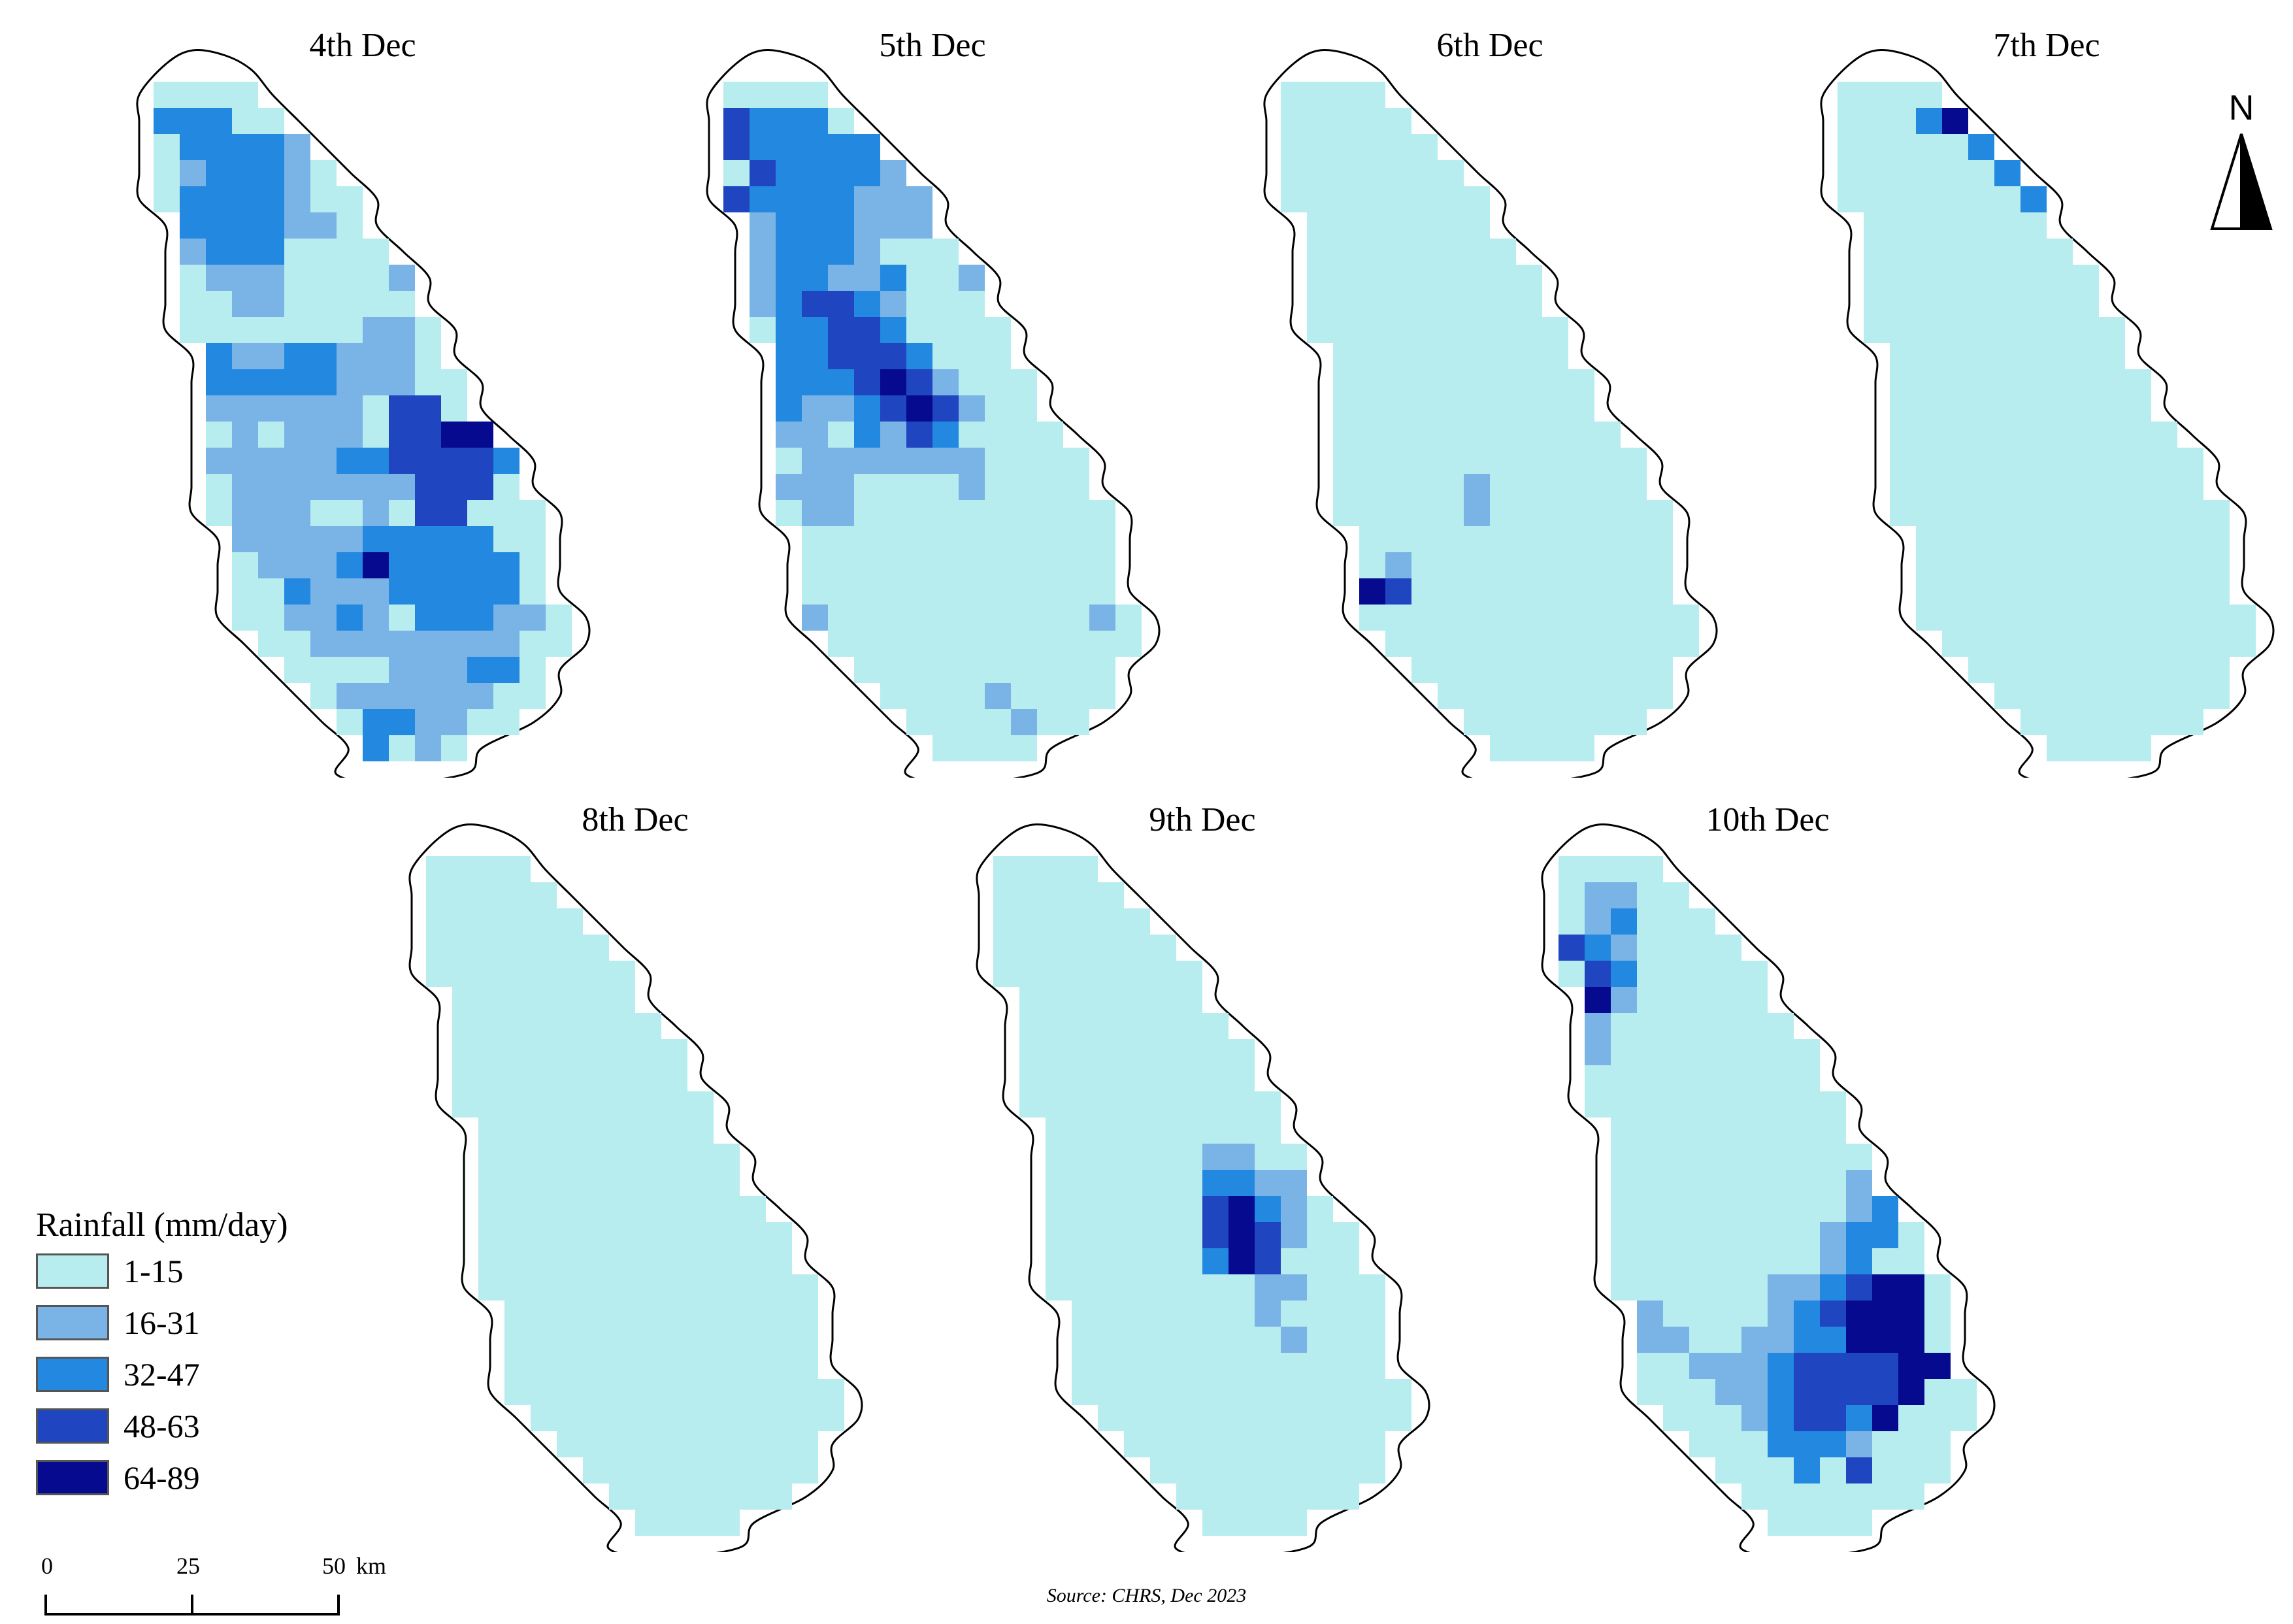 The image size is (2293, 1624). What do you see at coordinates (162, 1374) in the screenshot?
I see `legend-label: 32-47` at bounding box center [162, 1374].